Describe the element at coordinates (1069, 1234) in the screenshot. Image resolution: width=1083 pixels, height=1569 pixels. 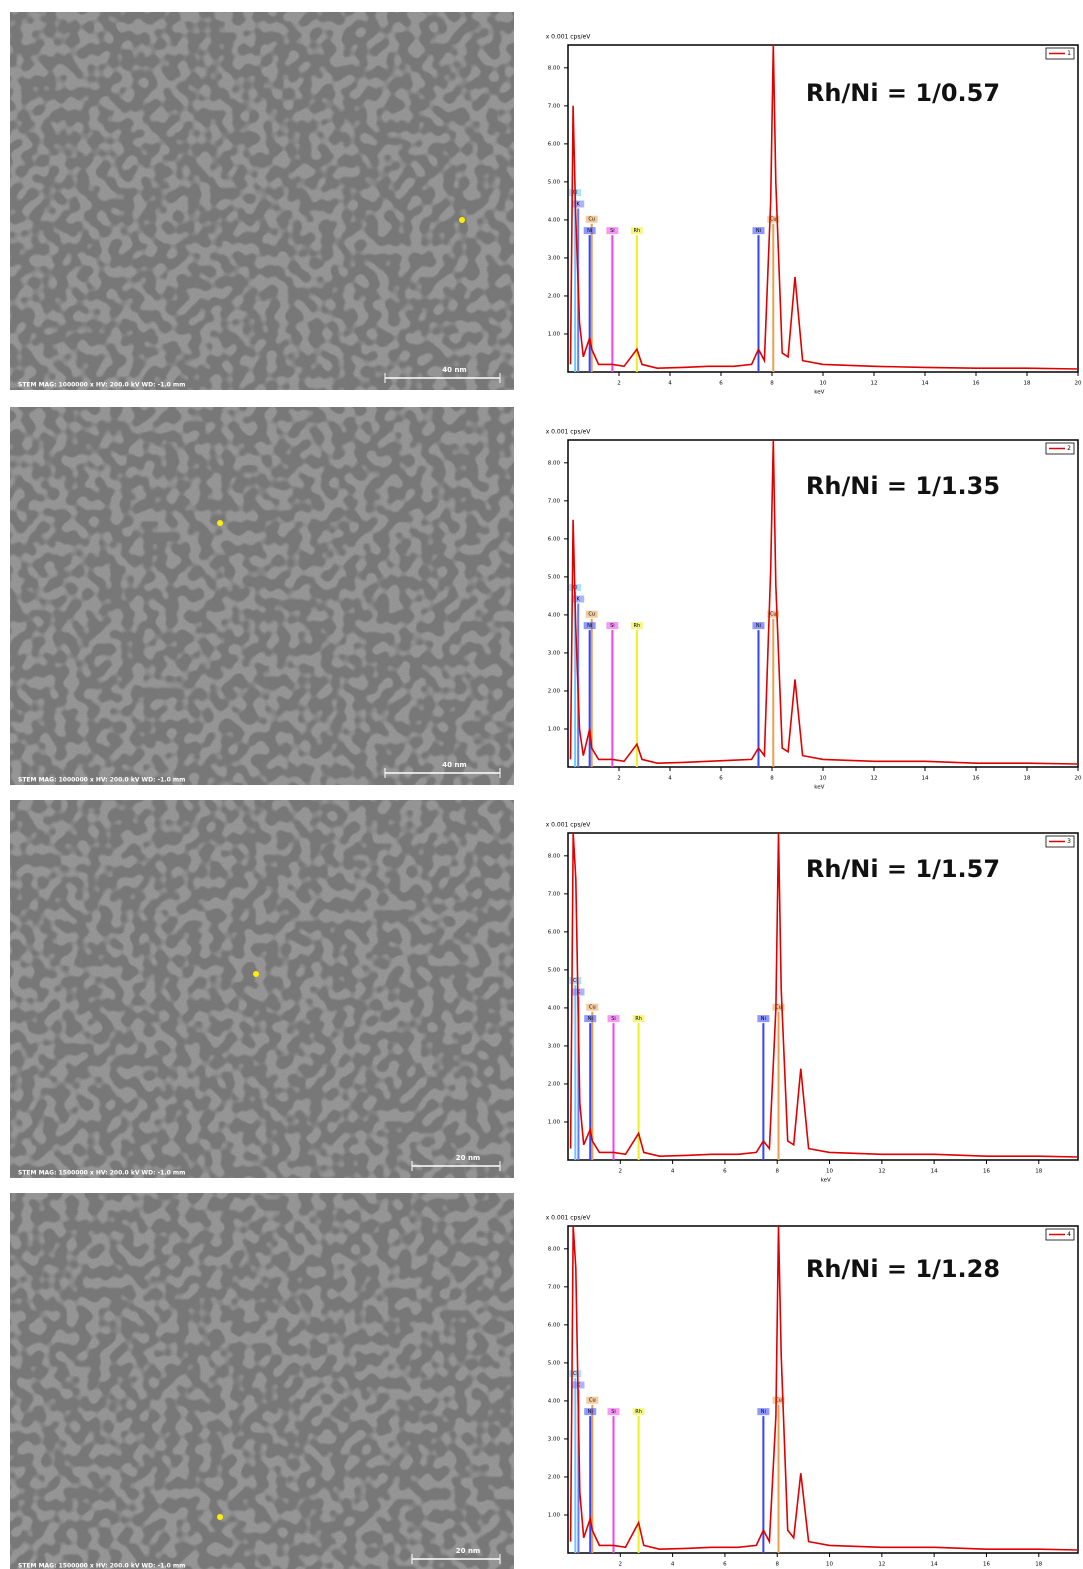
I see `legend-label: 4` at that location.